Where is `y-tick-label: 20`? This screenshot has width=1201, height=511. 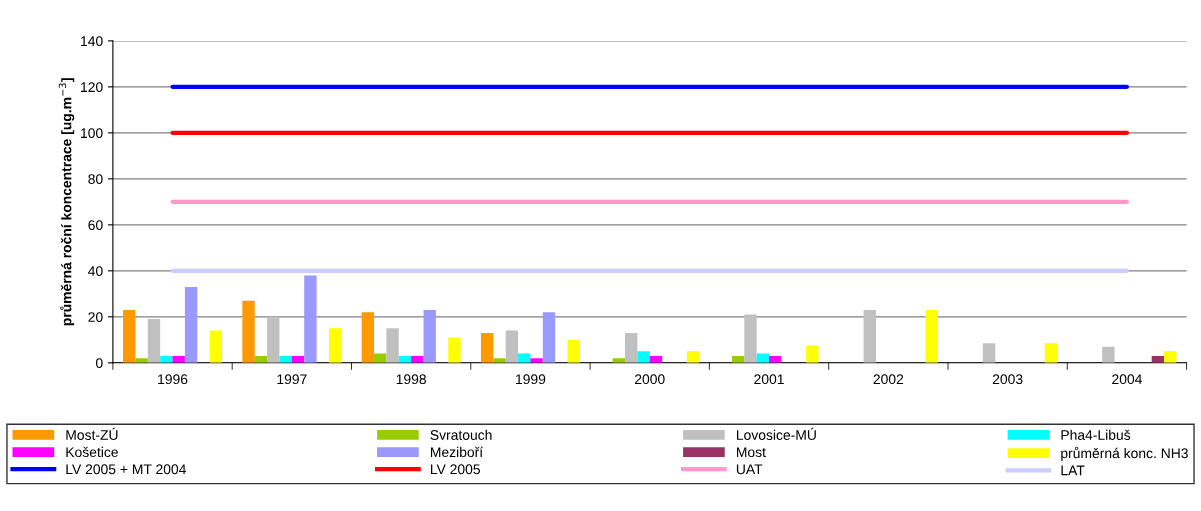
y-tick-label: 20 is located at coordinates (95, 317).